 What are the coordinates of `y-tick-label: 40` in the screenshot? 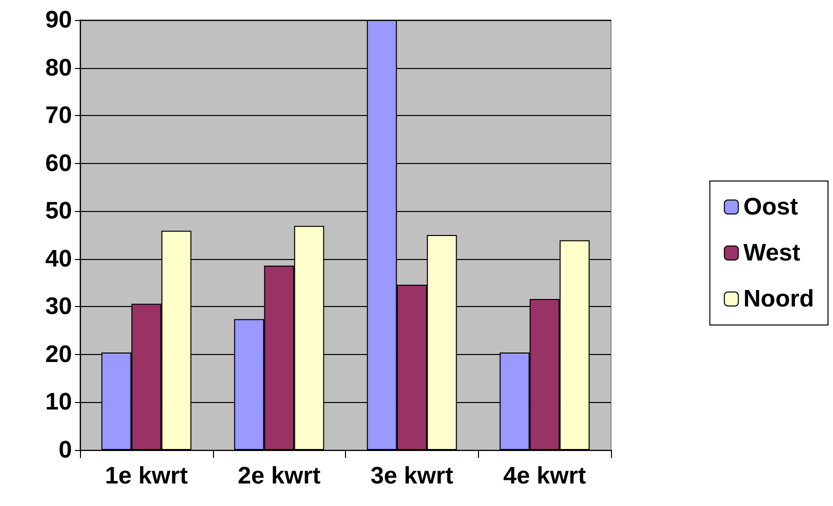 It's located at (58, 258).